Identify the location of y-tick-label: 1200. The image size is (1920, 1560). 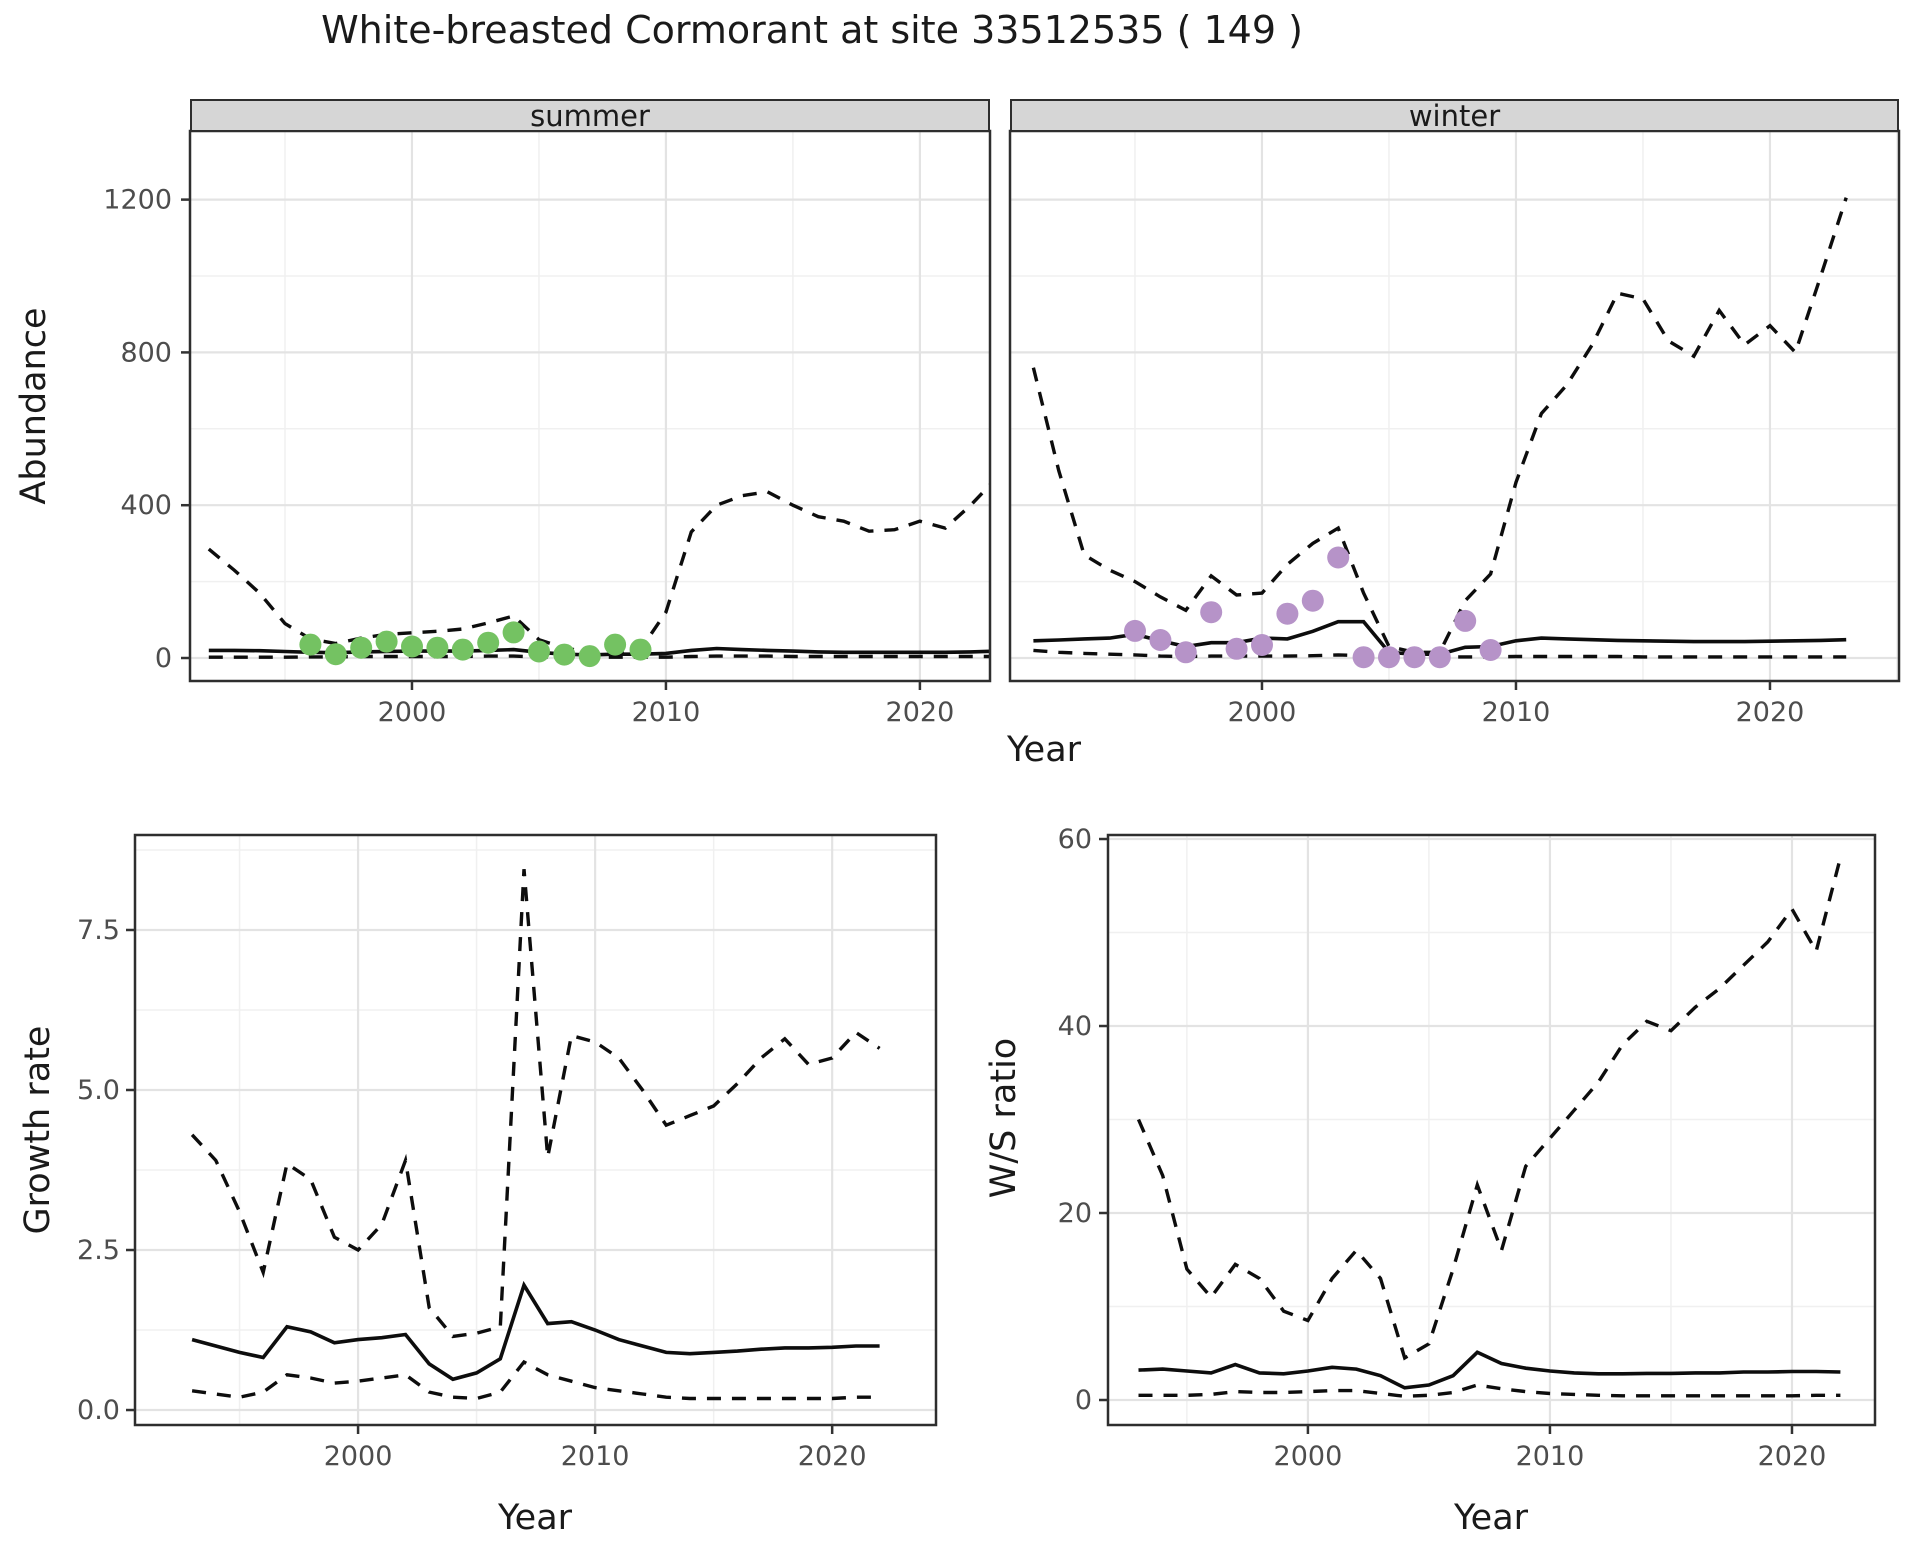
(137, 200).